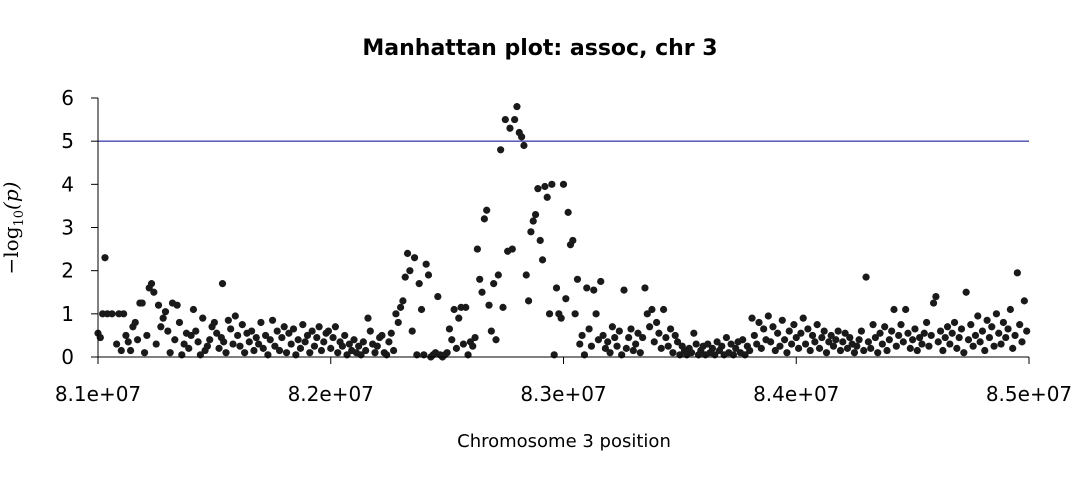  Describe the element at coordinates (563, 381) in the screenshot. I see `x-axis-ticks: 8.1e+07 8.2e+07 8.3e+07 8.4e+07 8.5e+07` at that location.